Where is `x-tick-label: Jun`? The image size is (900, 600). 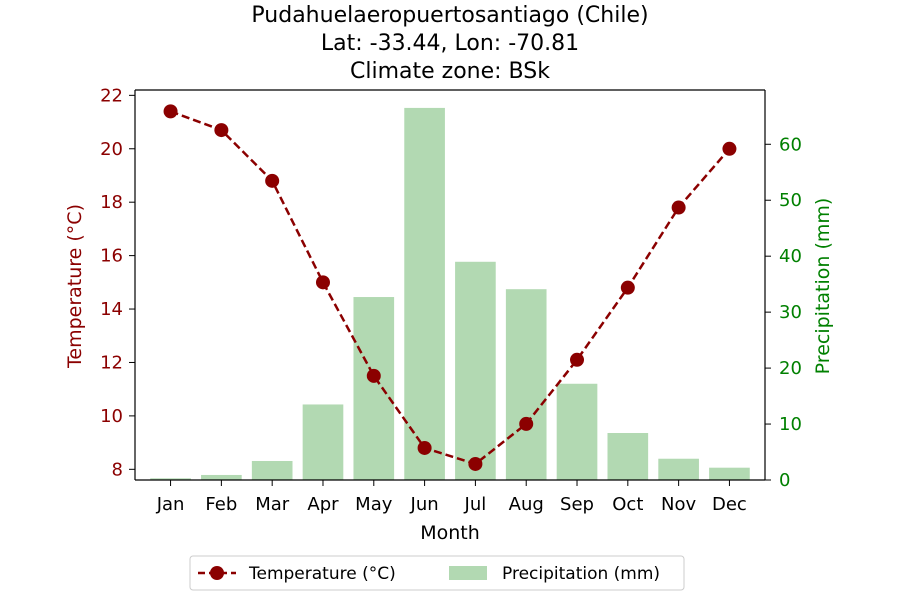
x-tick-label: Jun is located at coordinates (424, 504).